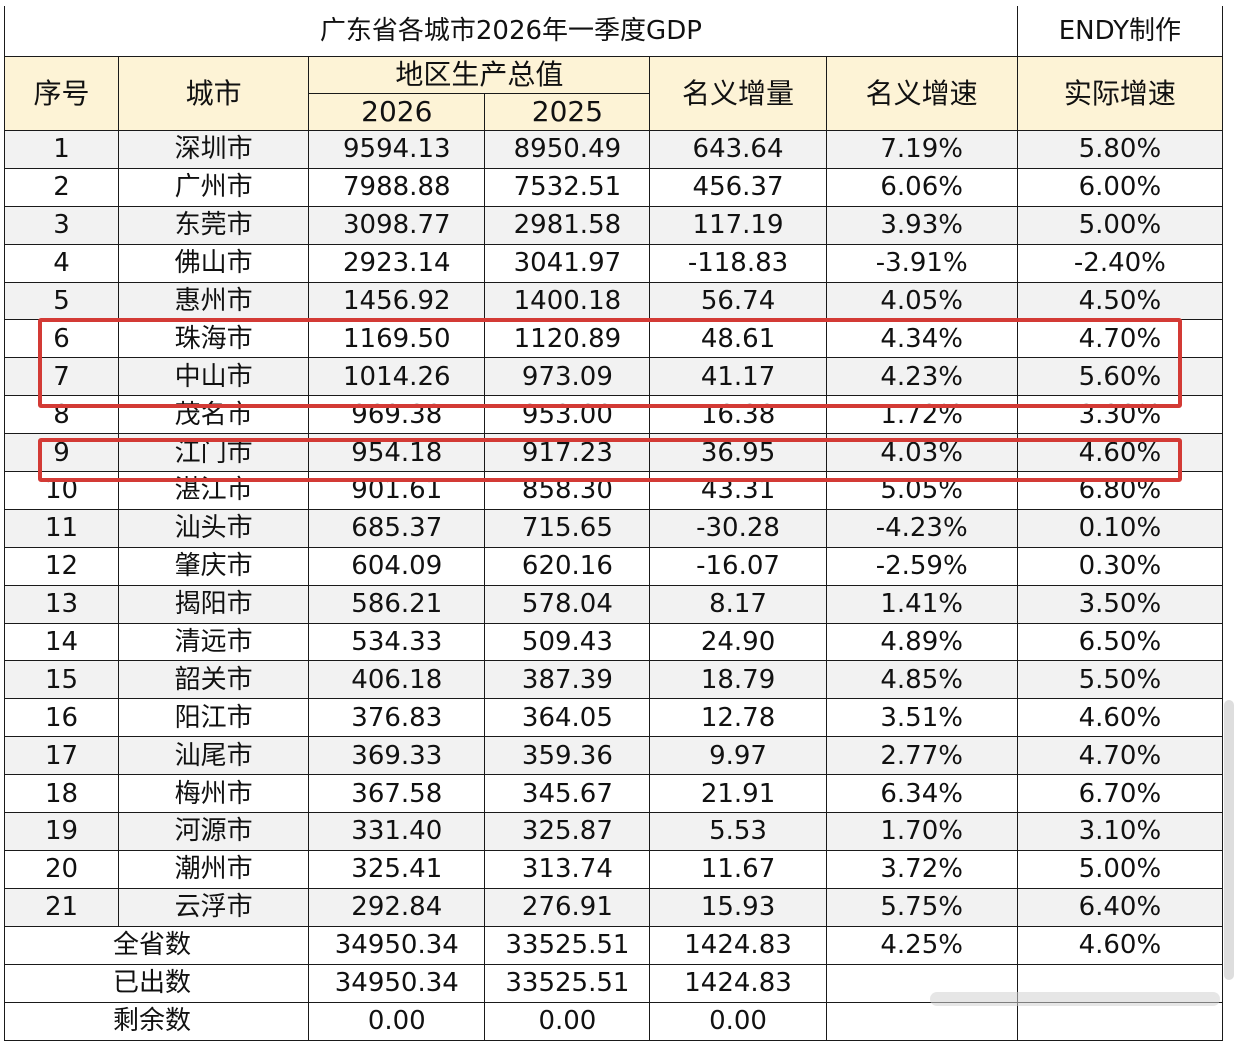  Describe the element at coordinates (1119, 794) in the screenshot. I see `row-real-growth: 6.70%` at that location.